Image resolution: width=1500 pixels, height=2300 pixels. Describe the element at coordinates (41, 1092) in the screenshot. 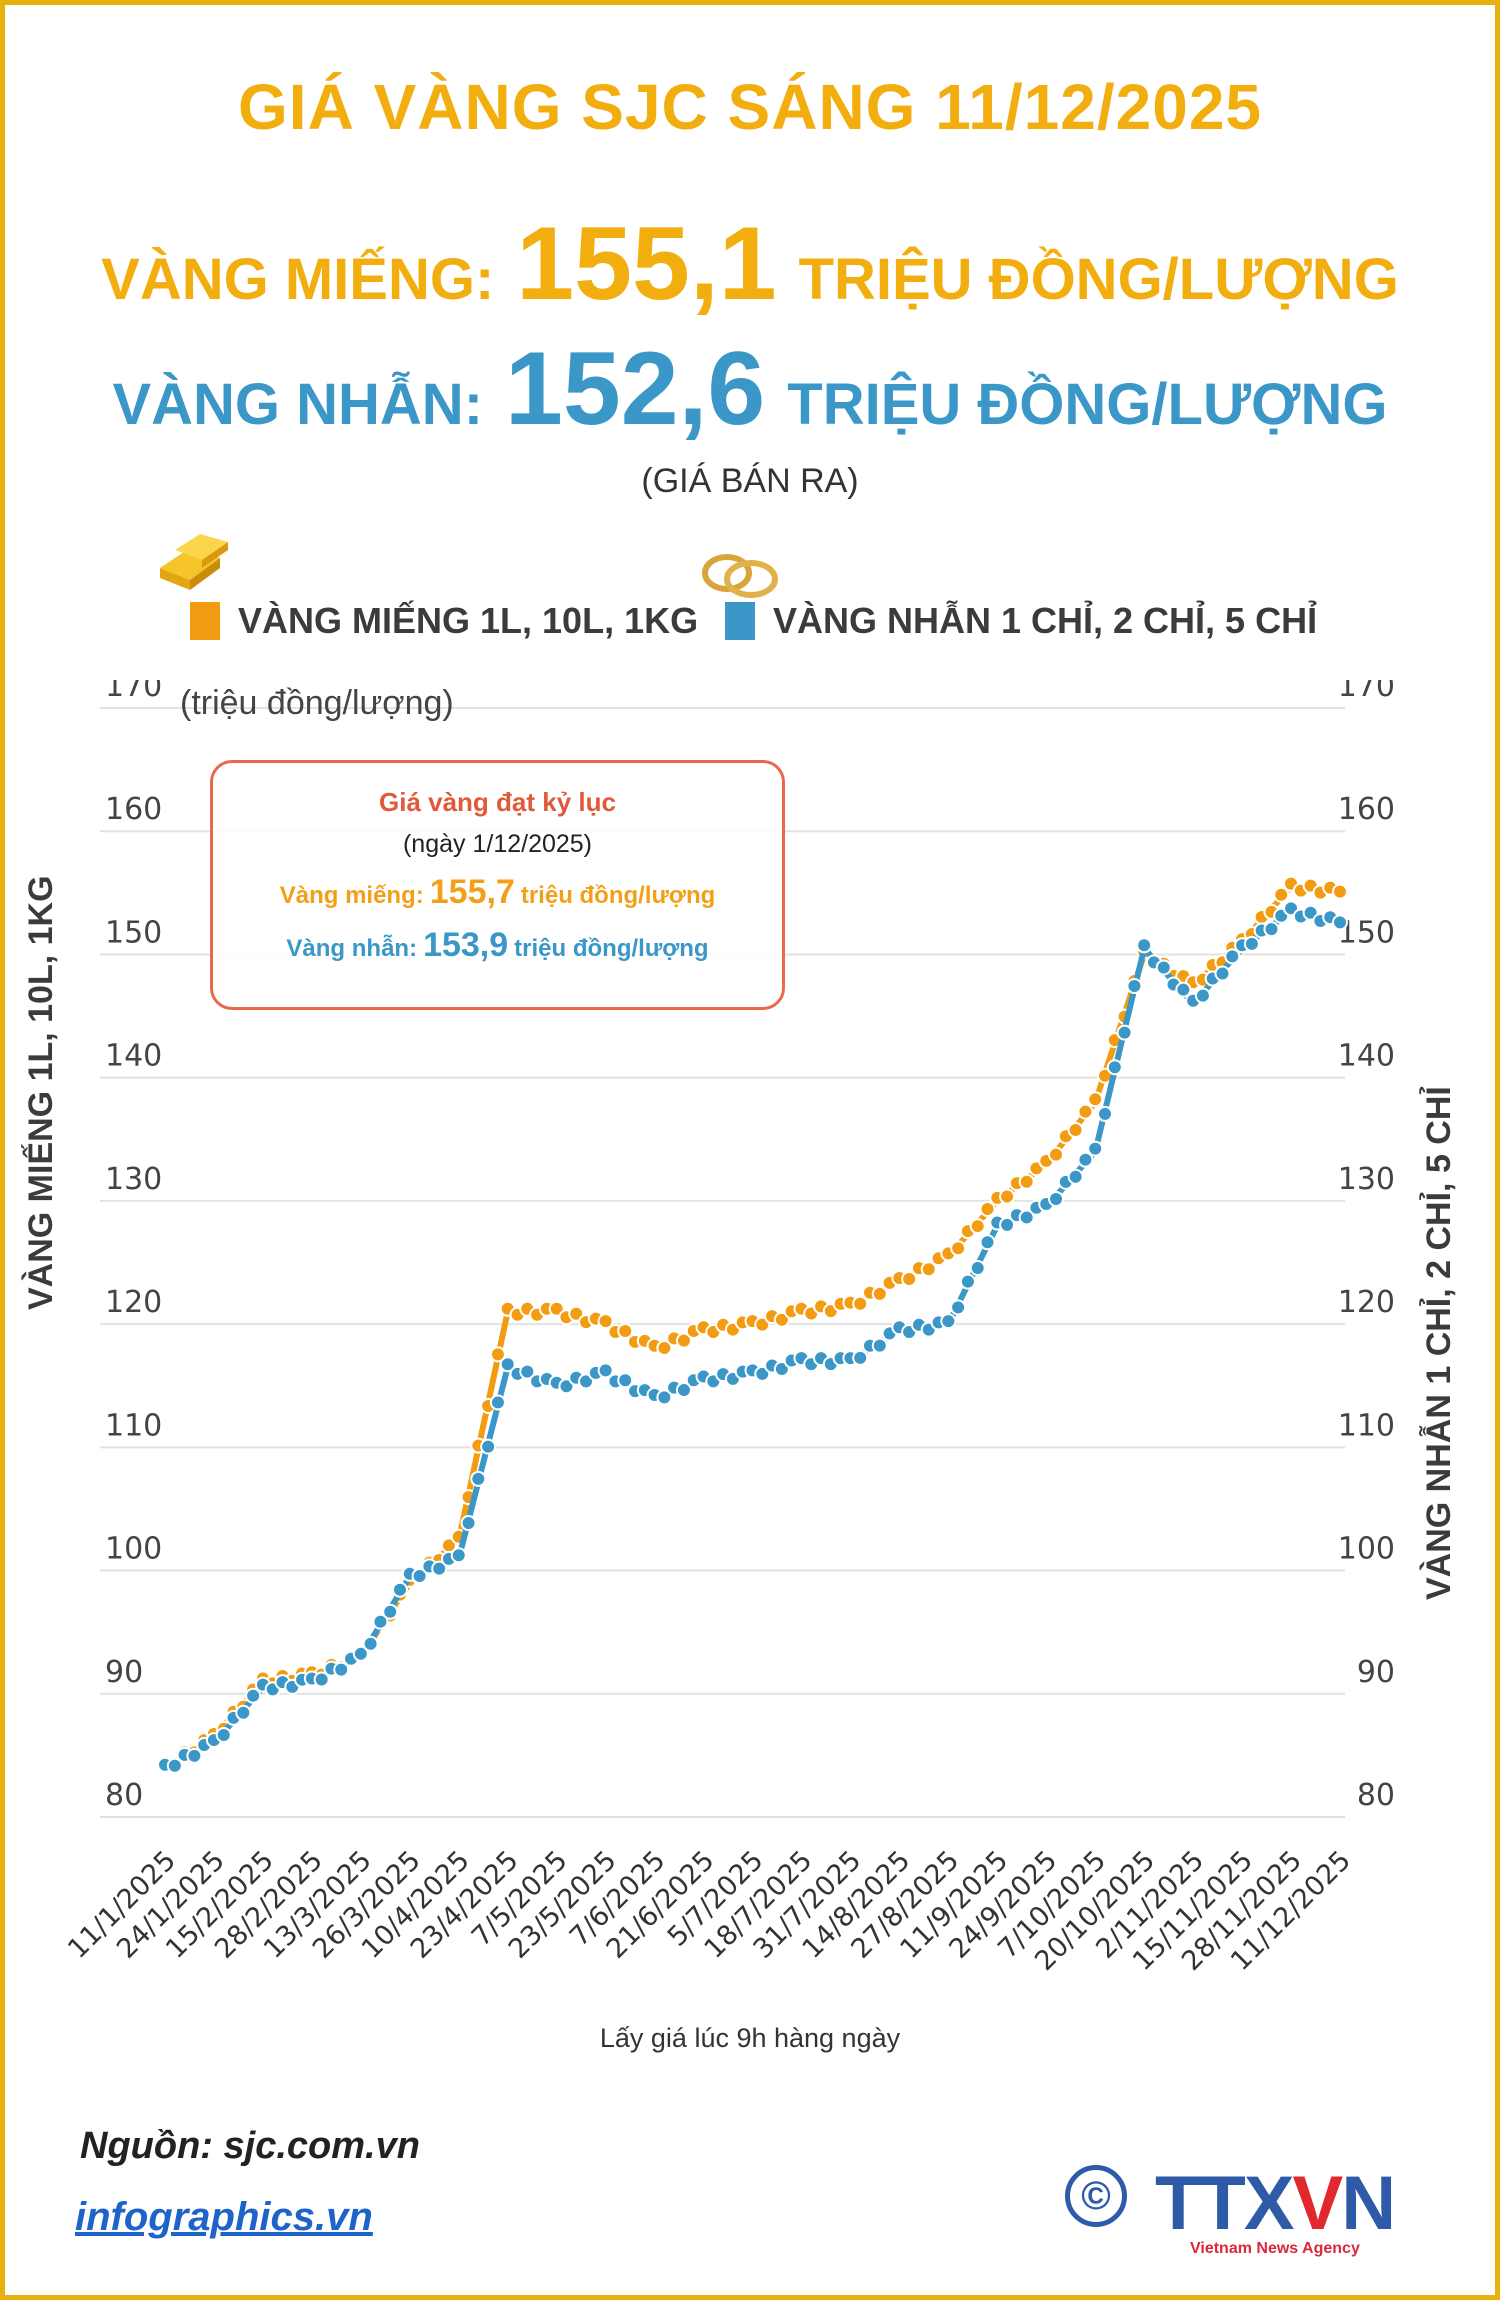

I see `y-axis-title-left: VÀNG MIẾNG 1L, 10L, 1KG` at that location.